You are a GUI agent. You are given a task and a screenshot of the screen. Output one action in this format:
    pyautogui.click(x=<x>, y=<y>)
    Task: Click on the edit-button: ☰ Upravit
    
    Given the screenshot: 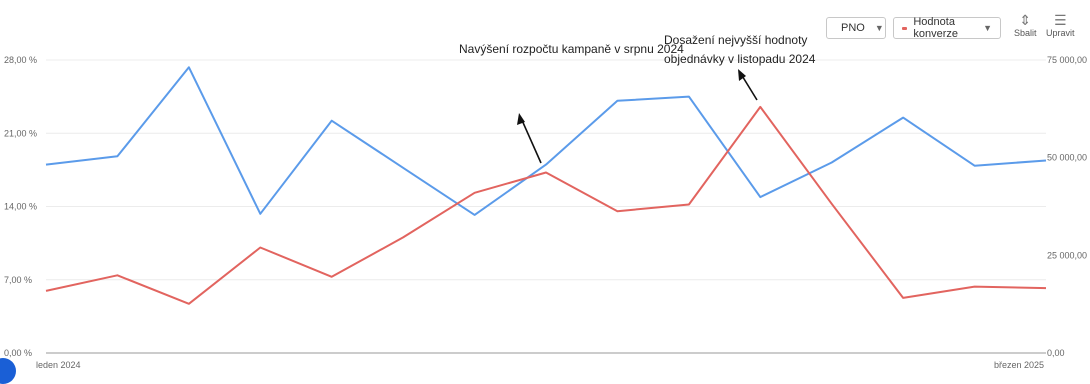 What is the action you would take?
    pyautogui.click(x=1060, y=25)
    